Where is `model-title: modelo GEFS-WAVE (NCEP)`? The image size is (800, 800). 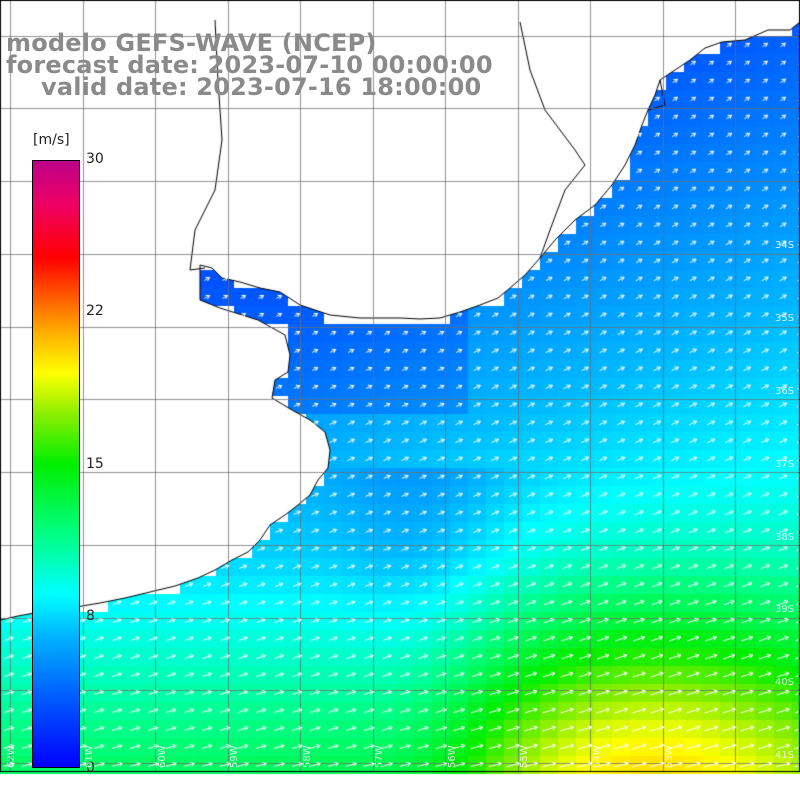
model-title: modelo GEFS-WAVE (NCEP) is located at coordinates (191, 43).